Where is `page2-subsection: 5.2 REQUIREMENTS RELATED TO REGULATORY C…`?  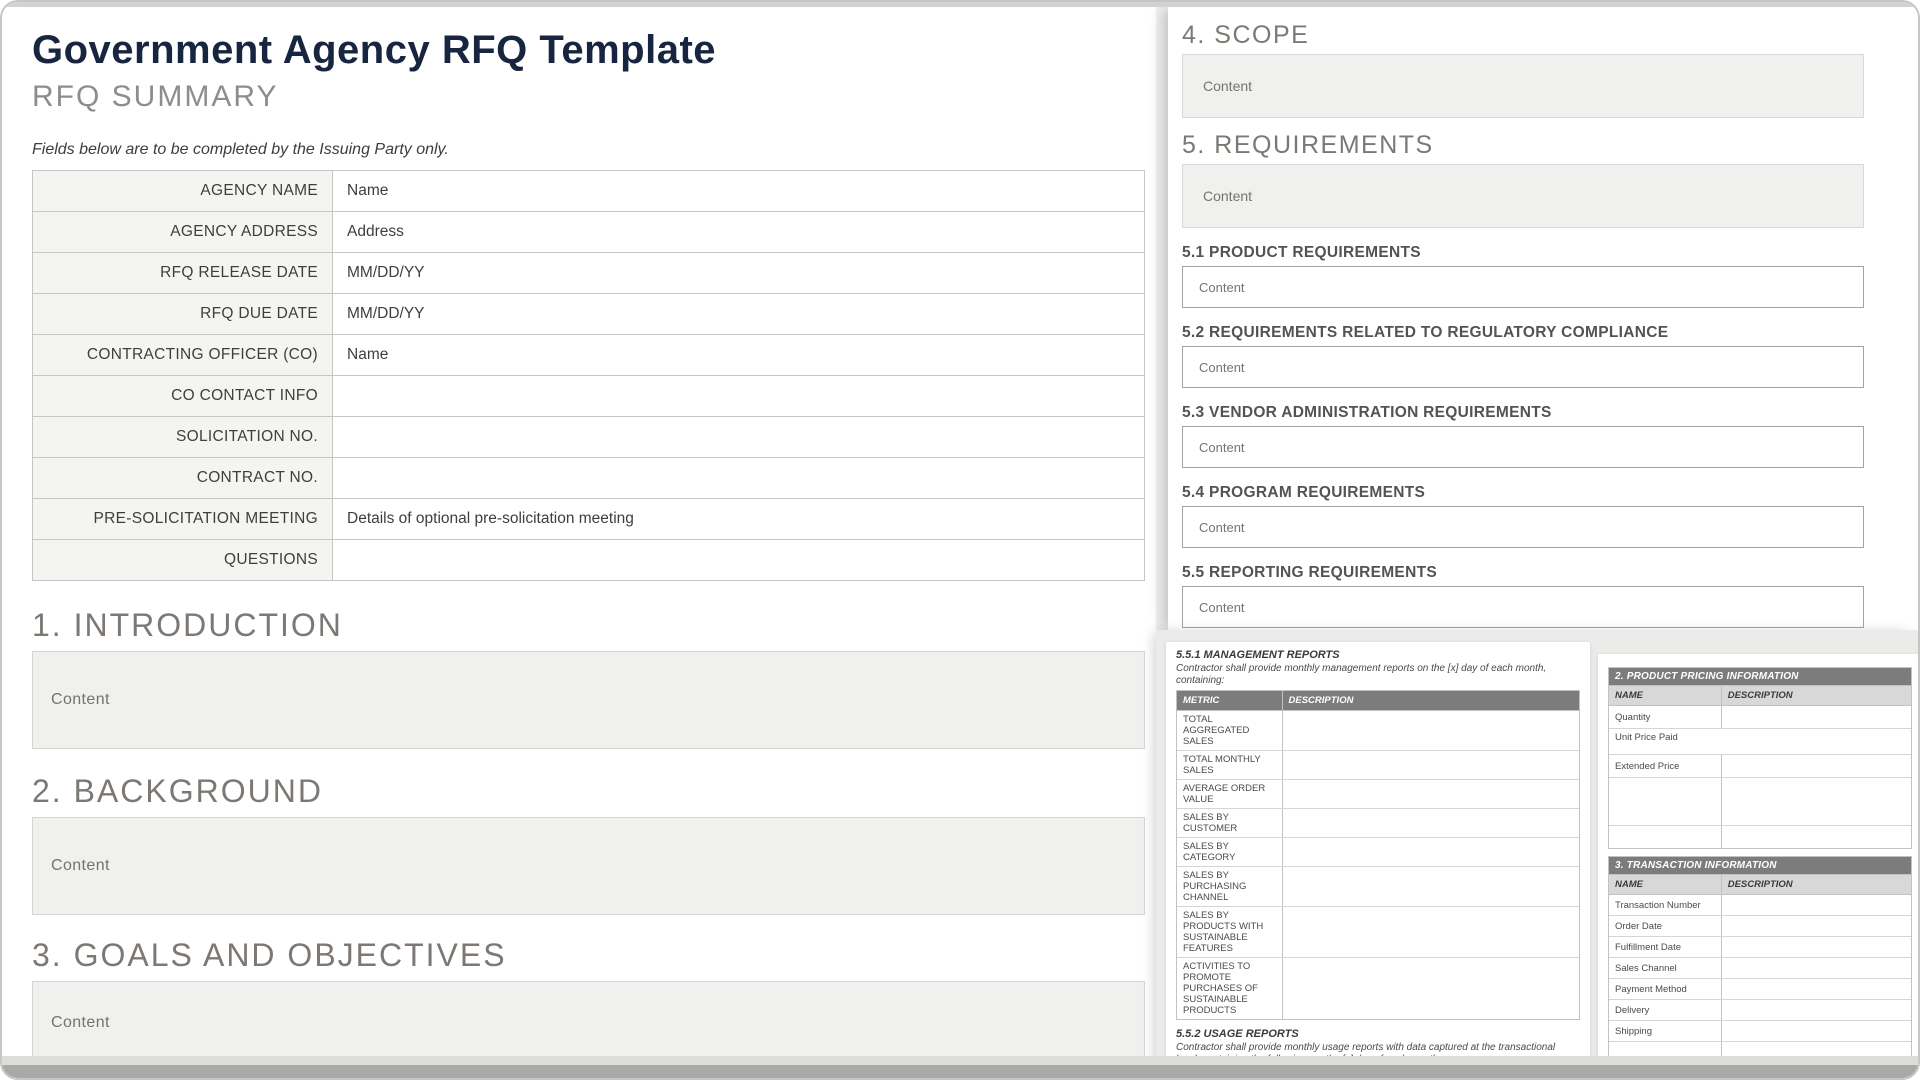 page2-subsection: 5.2 REQUIREMENTS RELATED TO REGULATORY C… is located at coordinates (1523, 356).